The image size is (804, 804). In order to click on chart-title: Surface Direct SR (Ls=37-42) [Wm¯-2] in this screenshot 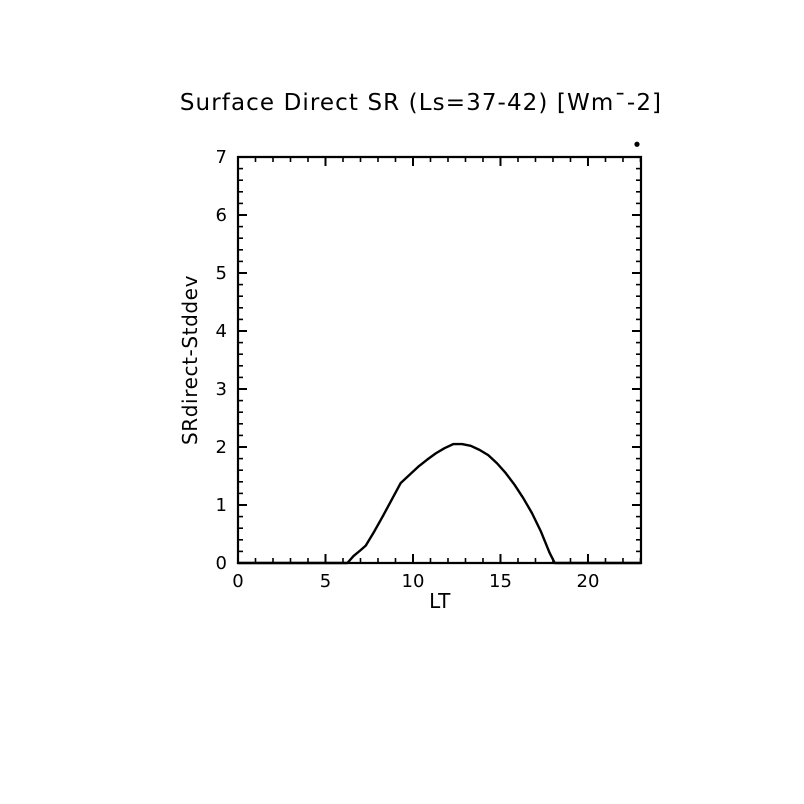, I will do `click(421, 103)`.